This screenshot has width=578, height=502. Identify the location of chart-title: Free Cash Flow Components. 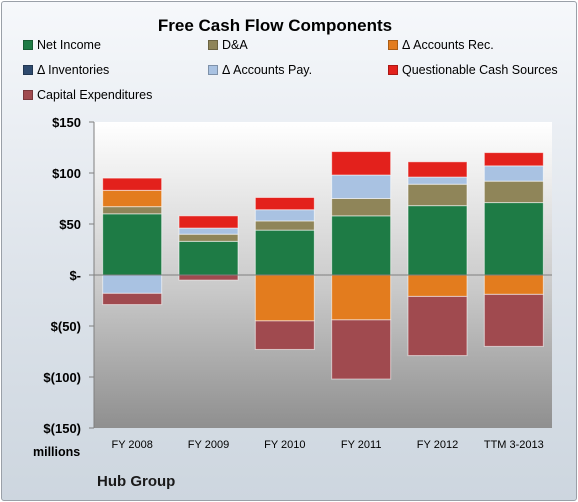
(275, 25).